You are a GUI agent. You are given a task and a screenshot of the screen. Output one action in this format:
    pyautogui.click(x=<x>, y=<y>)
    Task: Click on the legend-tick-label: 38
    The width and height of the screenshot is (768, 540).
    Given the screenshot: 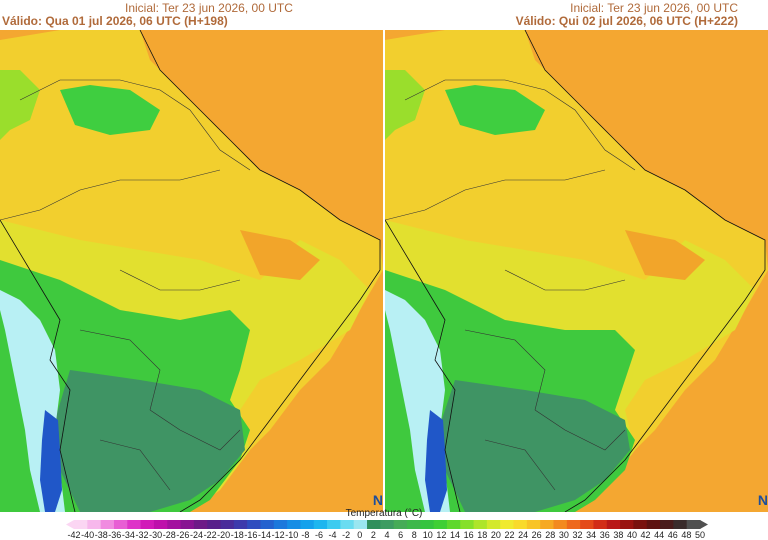 What is the action you would take?
    pyautogui.click(x=618, y=535)
    